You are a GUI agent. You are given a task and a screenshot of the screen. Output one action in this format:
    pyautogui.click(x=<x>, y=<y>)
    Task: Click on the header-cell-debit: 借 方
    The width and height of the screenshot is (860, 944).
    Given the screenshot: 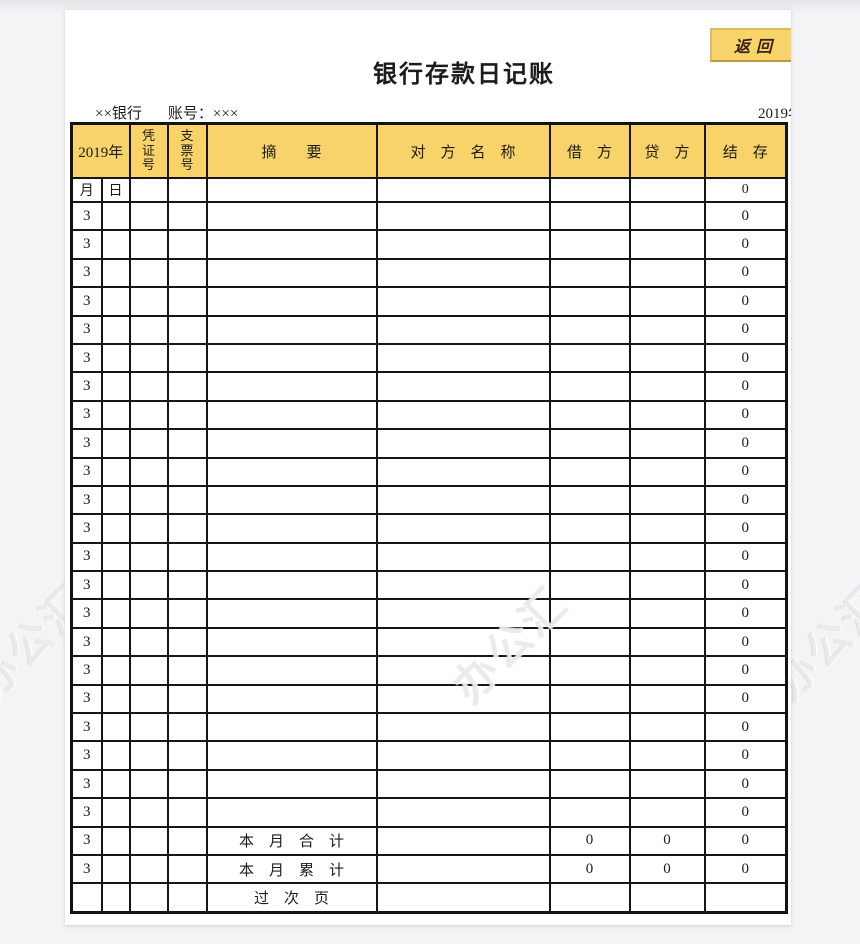 What is the action you would take?
    pyautogui.click(x=589, y=150)
    